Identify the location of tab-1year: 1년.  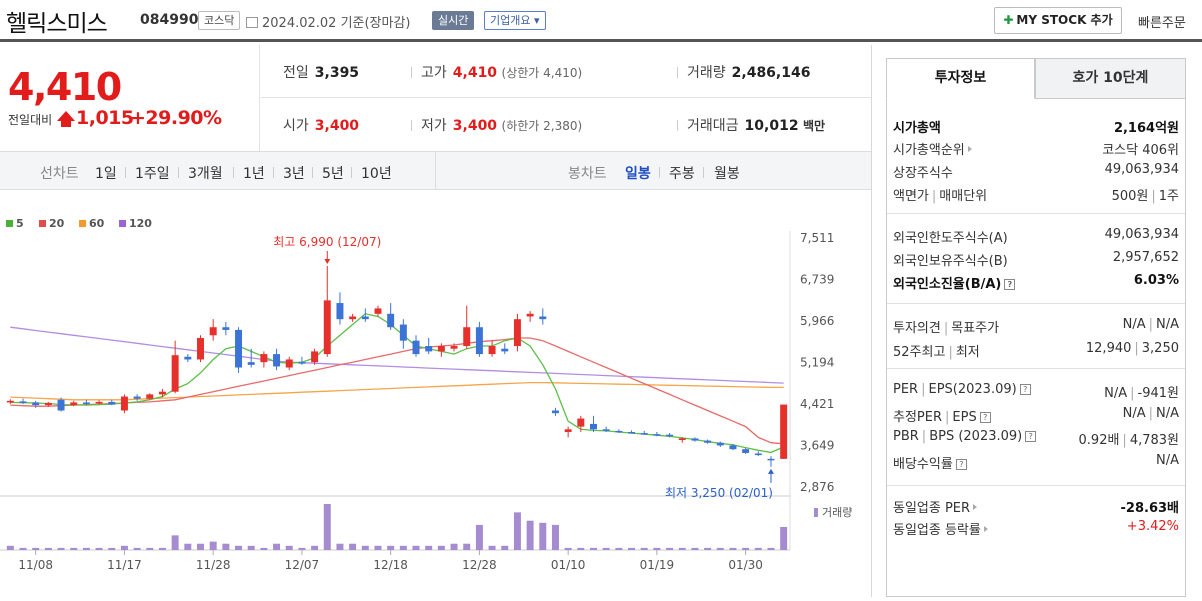
(254, 174).